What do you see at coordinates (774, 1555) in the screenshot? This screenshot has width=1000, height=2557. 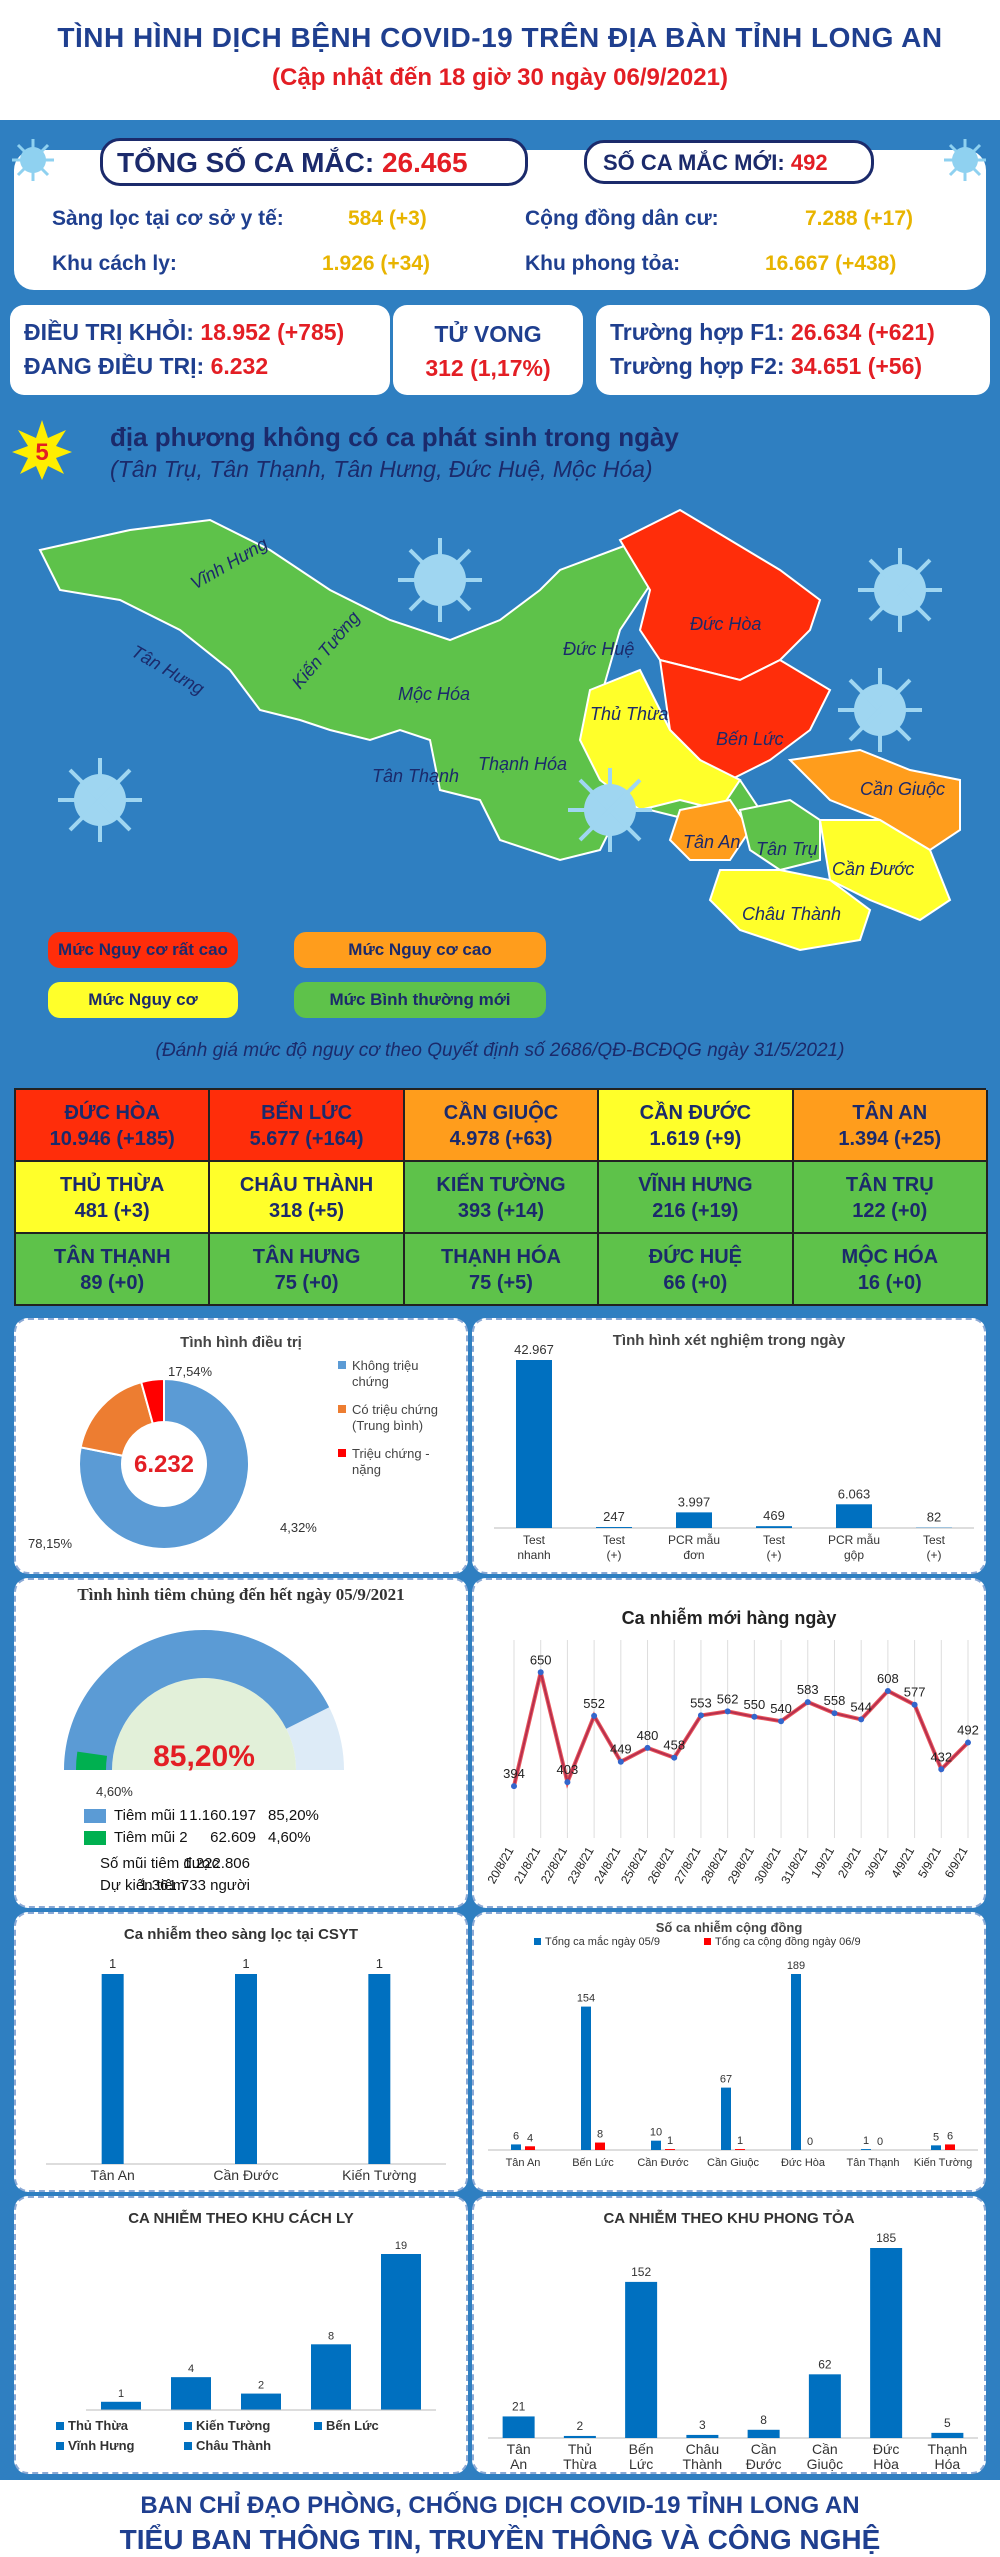 I see `category-label: (+)` at bounding box center [774, 1555].